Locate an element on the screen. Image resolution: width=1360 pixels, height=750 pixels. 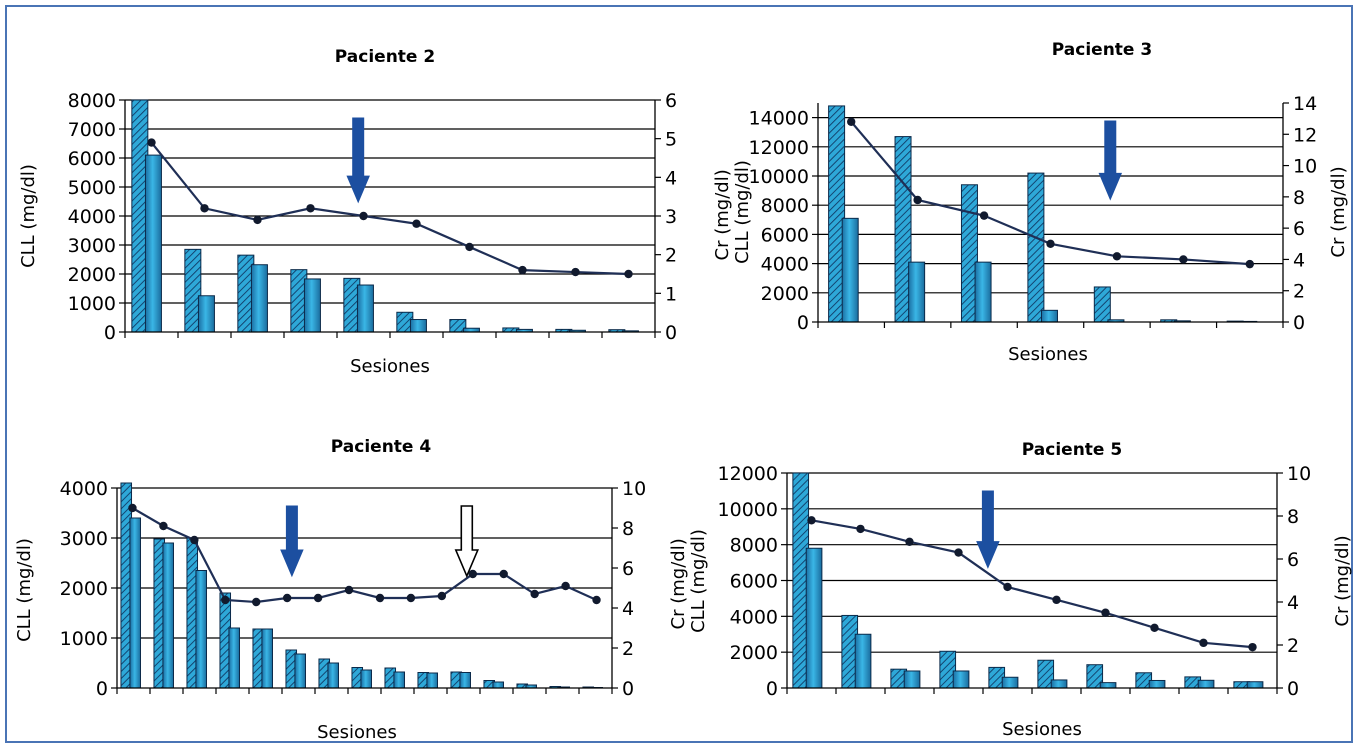
y-tick-label: 5000 is located at coordinates (92, 188).